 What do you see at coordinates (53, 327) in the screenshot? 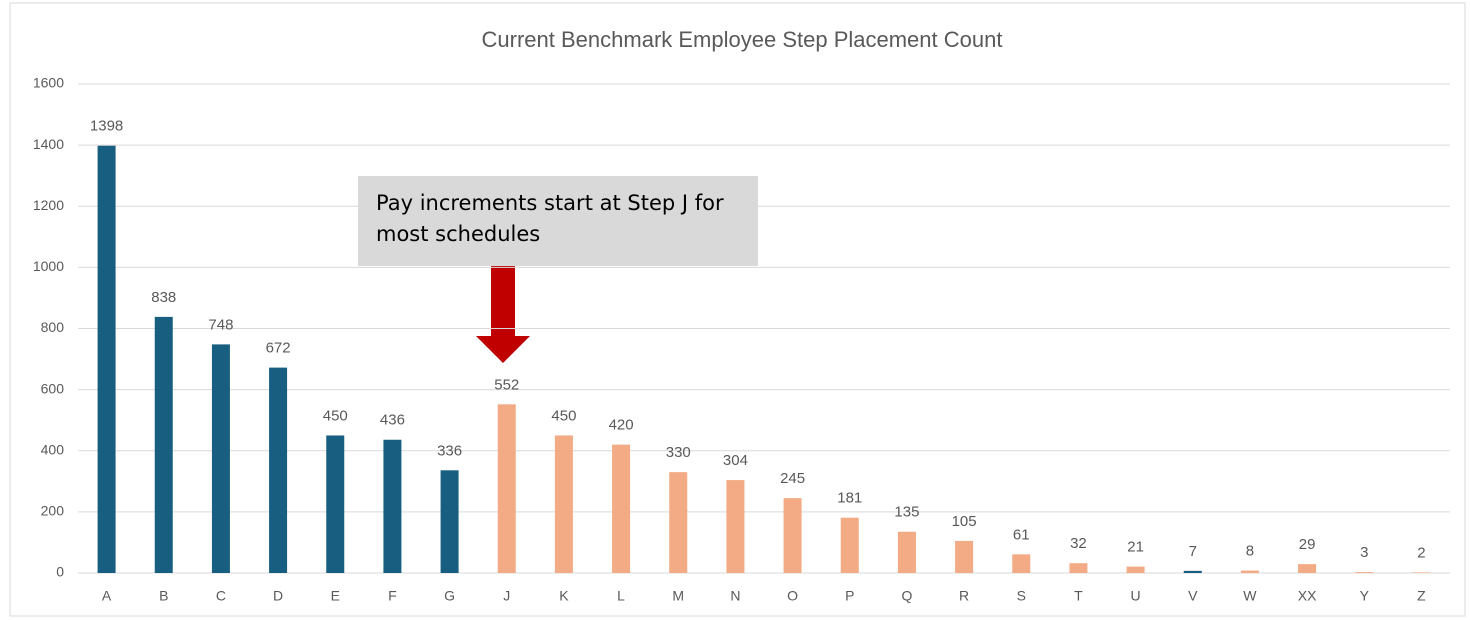
I see `y-tick-label: 800` at bounding box center [53, 327].